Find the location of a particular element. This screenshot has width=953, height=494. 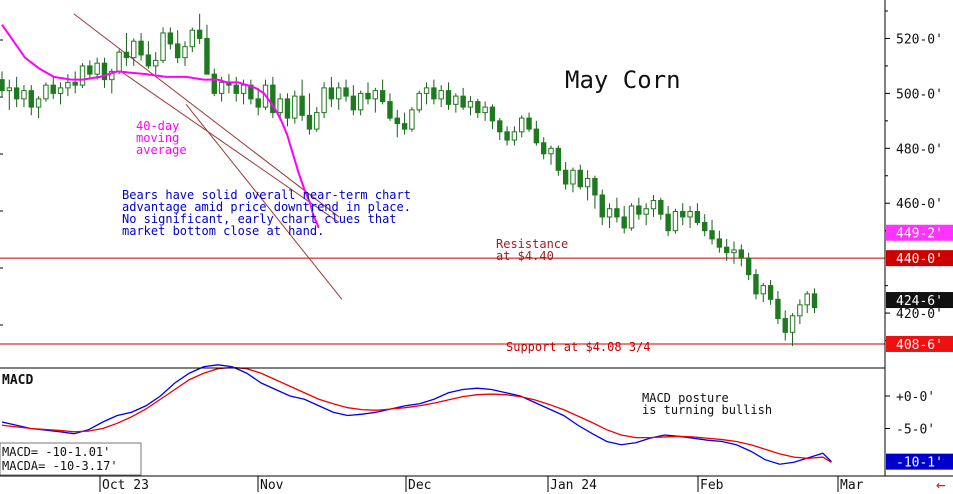

nav-arrow-icon: ← is located at coordinates (941, 484).